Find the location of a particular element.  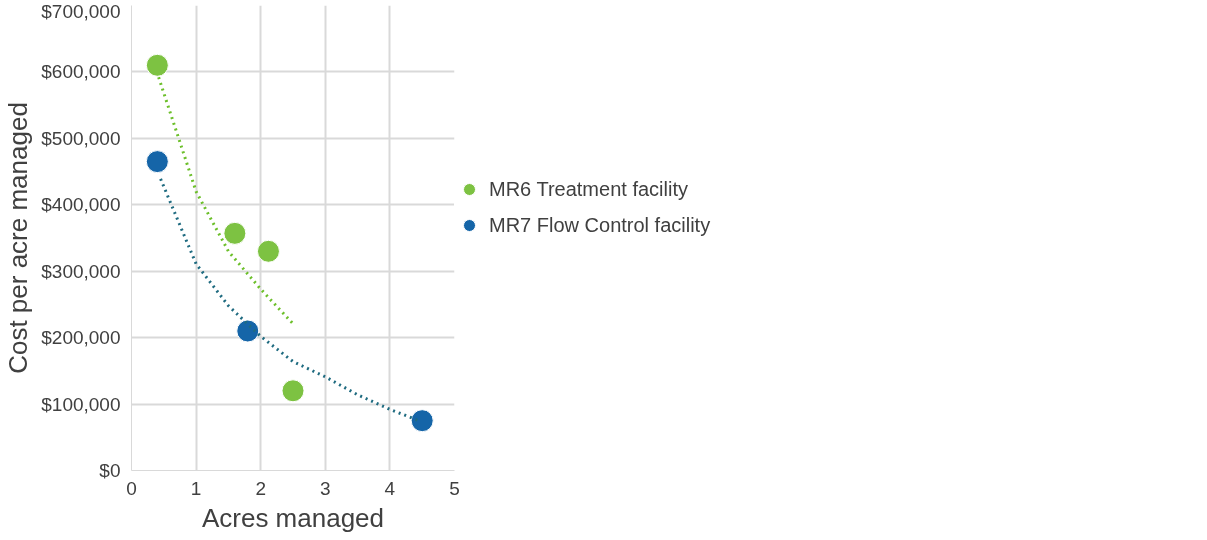

y-tick-label: $100,000 is located at coordinates (81, 404).